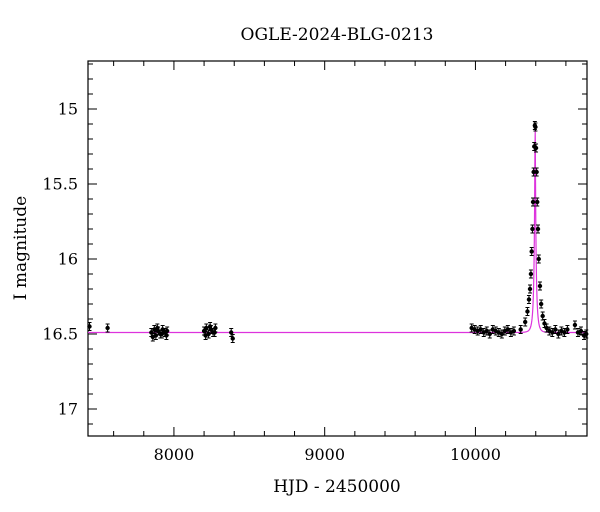  I want to click on y-tick-label: 17, so click(68, 409).